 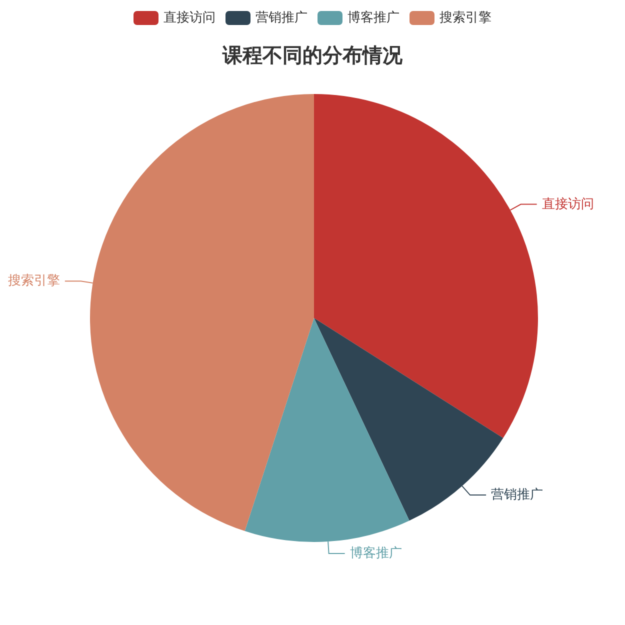 I want to click on legend-label: 营销推广, so click(x=282, y=18).